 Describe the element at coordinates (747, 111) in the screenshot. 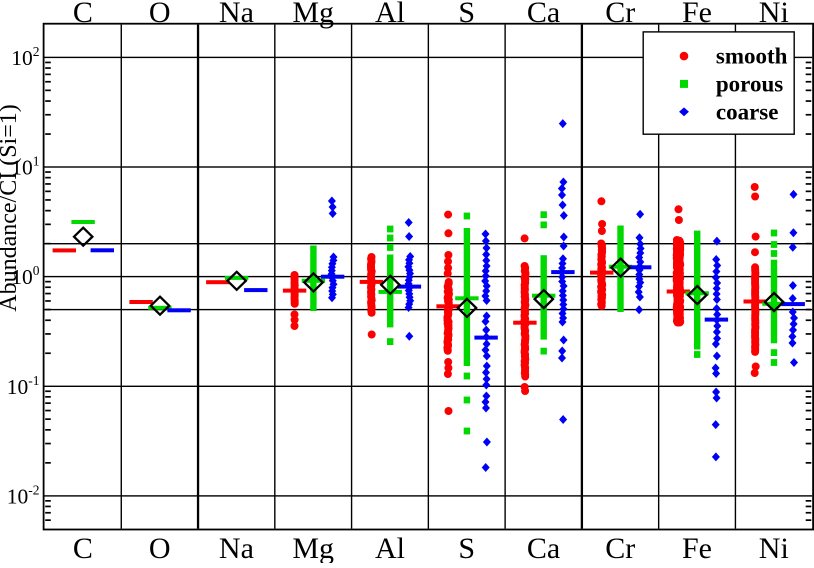

I see `svg-text: coarse` at that location.